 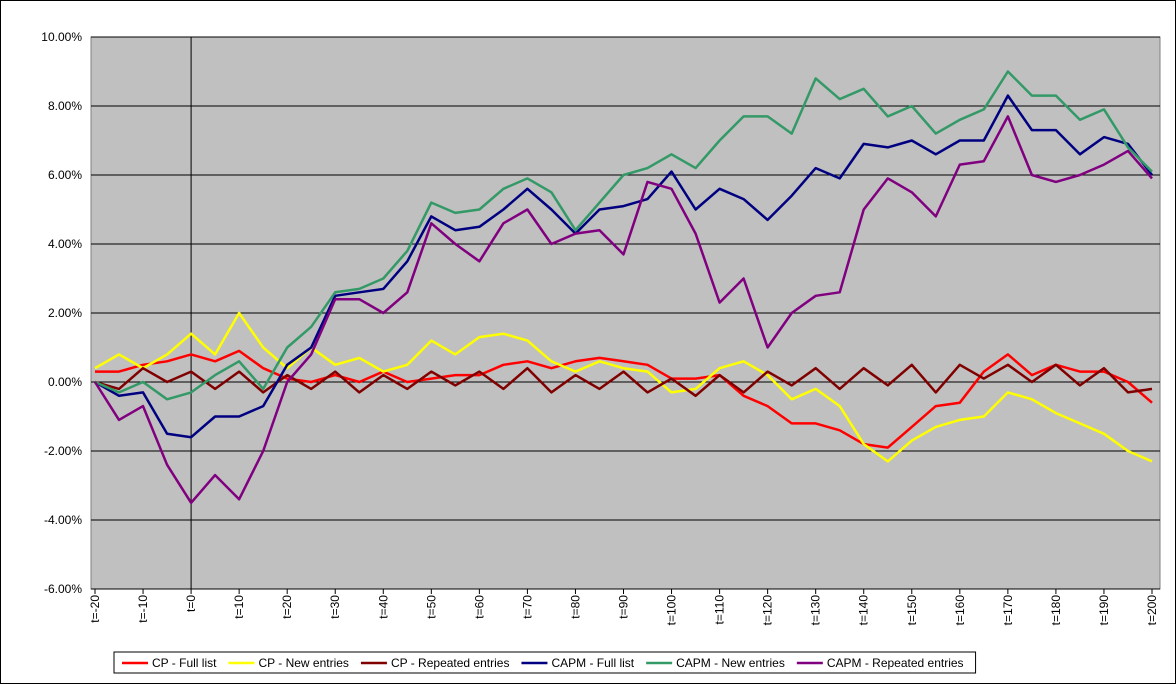 I want to click on x-tick-label: t=20, so click(x=287, y=607).